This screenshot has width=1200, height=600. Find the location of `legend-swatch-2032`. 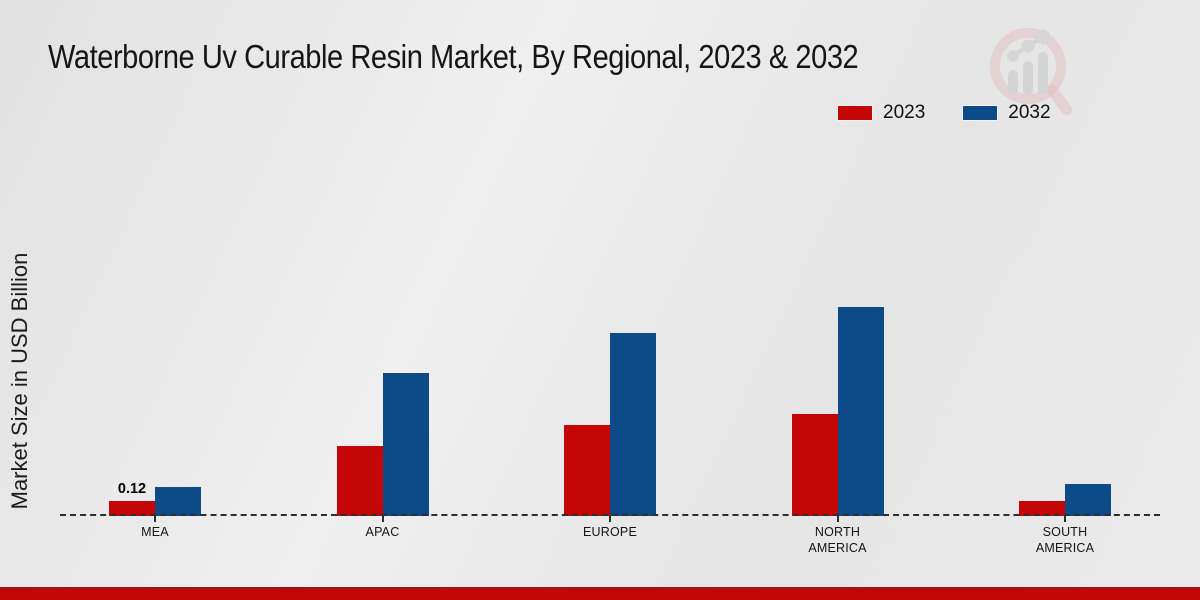

legend-swatch-2032 is located at coordinates (980, 113).